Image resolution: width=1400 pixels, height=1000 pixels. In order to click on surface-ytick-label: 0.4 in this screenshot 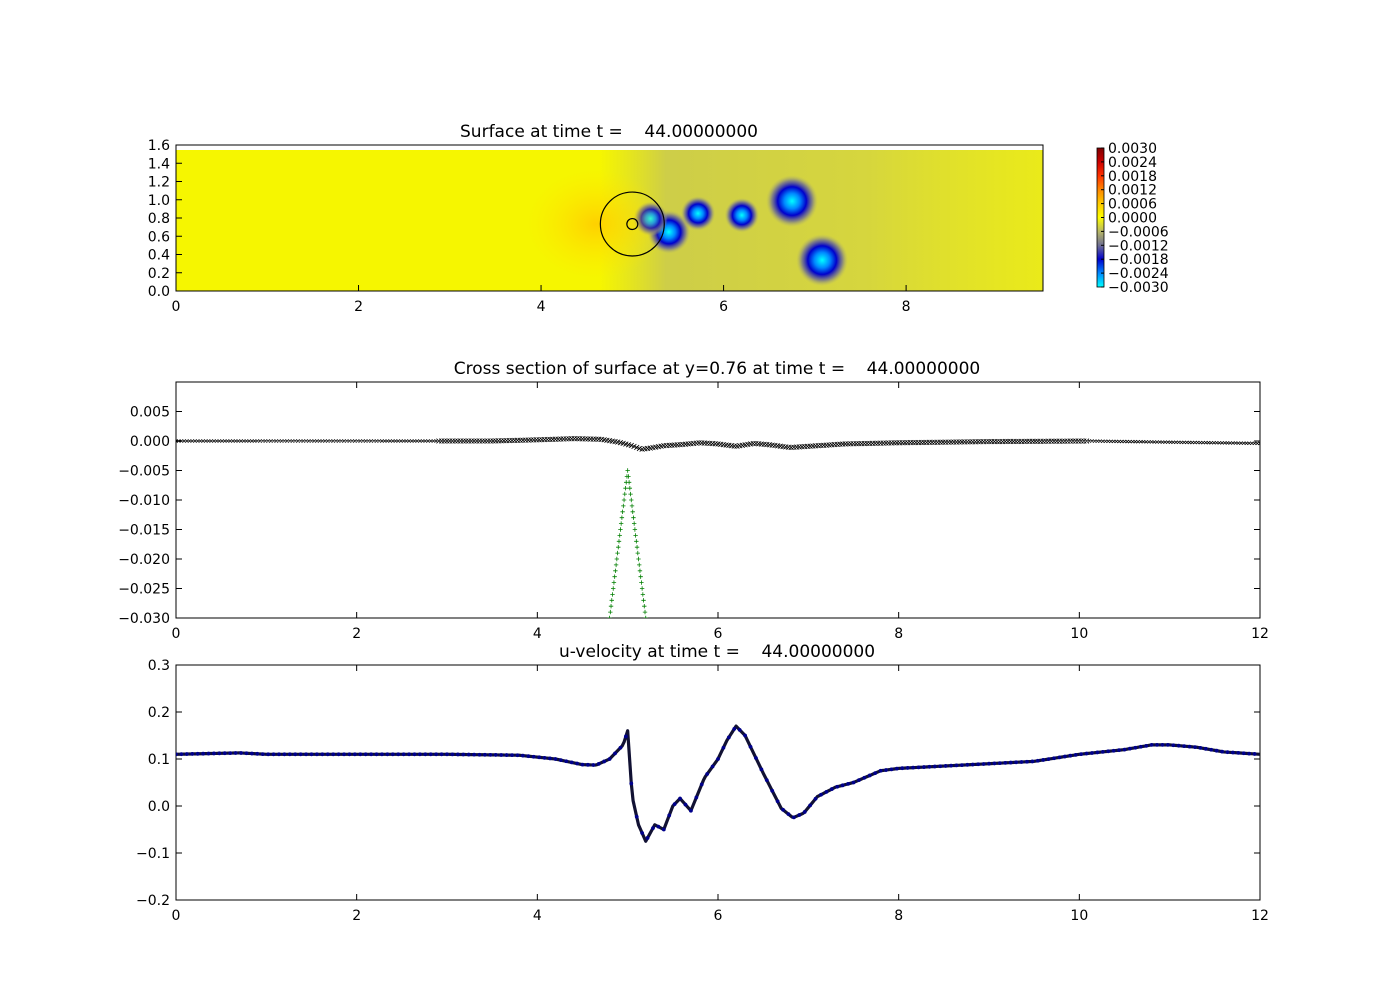, I will do `click(159, 256)`.